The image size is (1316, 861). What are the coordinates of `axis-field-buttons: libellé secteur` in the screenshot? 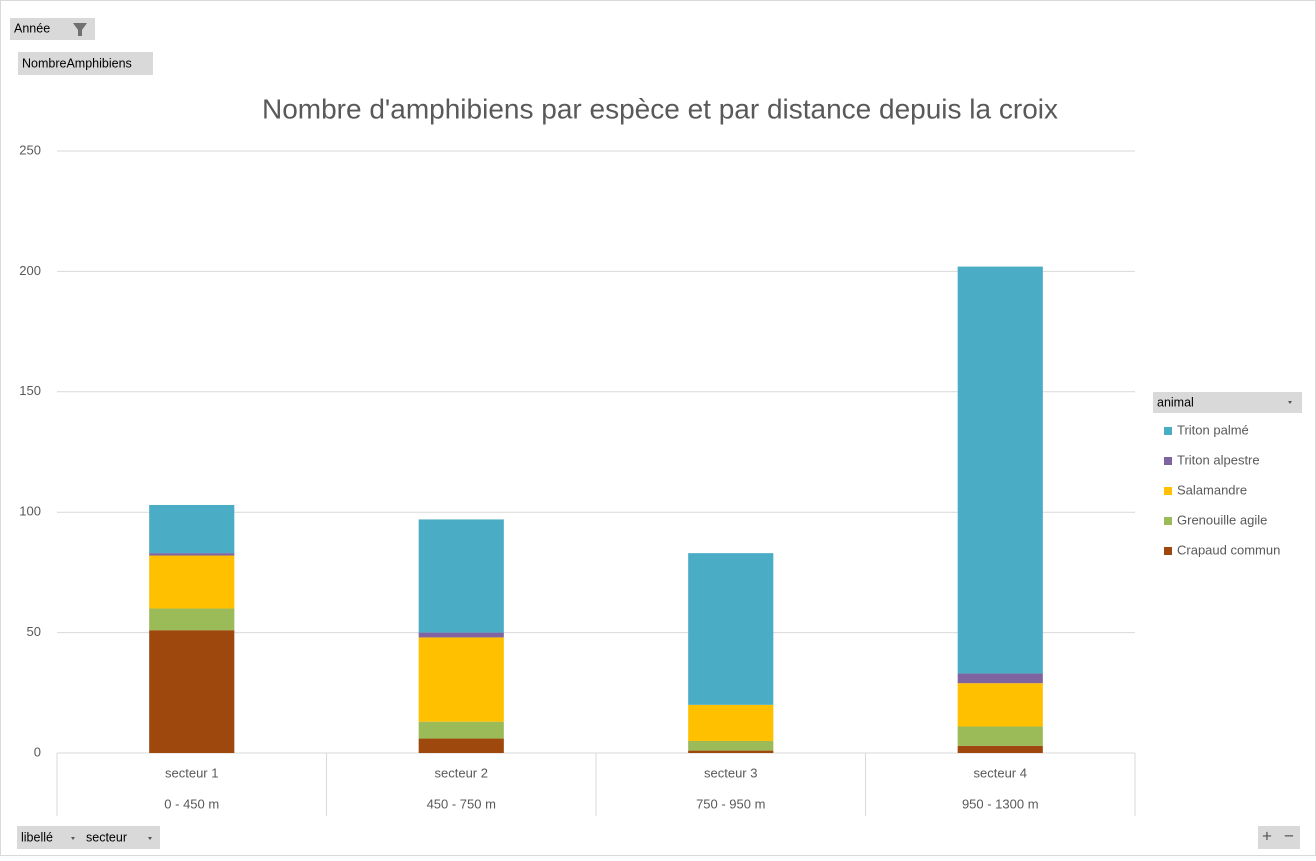 It's located at (88, 837).